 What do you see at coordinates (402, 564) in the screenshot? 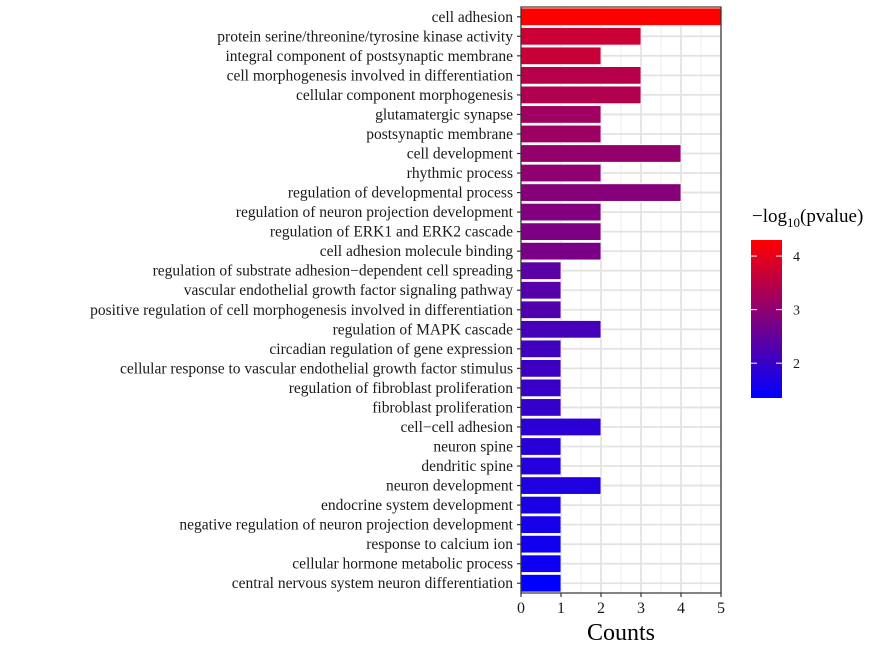
I see `y-tick-label: cellular hormone metabolic process` at bounding box center [402, 564].